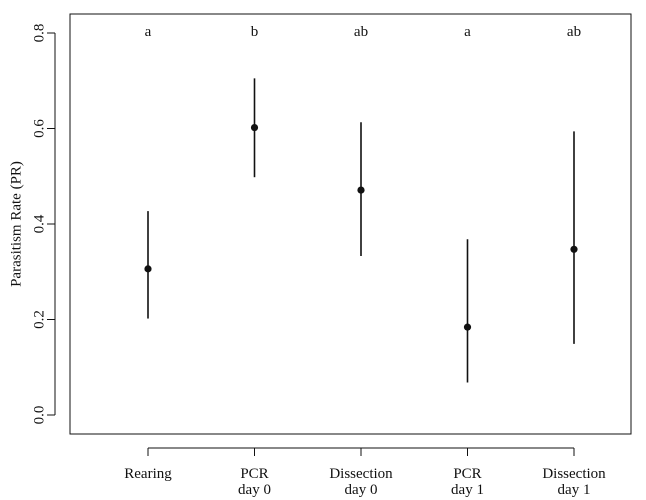 Image resolution: width=646 pixels, height=500 pixels. I want to click on y-tick-label: 0.8, so click(39, 33).